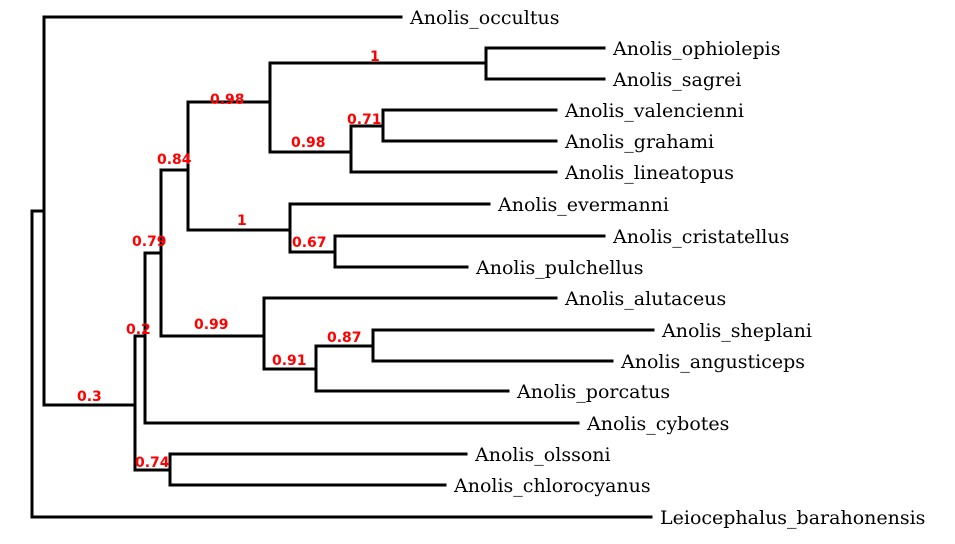 This screenshot has height=544, width=955. What do you see at coordinates (552, 486) in the screenshot?
I see `taxon-label: Anolis_chlorocyanus` at bounding box center [552, 486].